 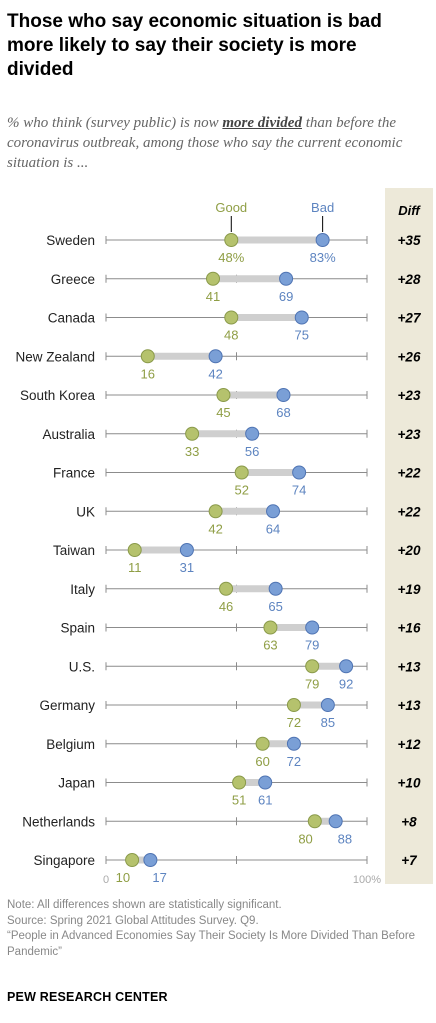 I want to click on diff-column-bg, so click(x=409, y=536).